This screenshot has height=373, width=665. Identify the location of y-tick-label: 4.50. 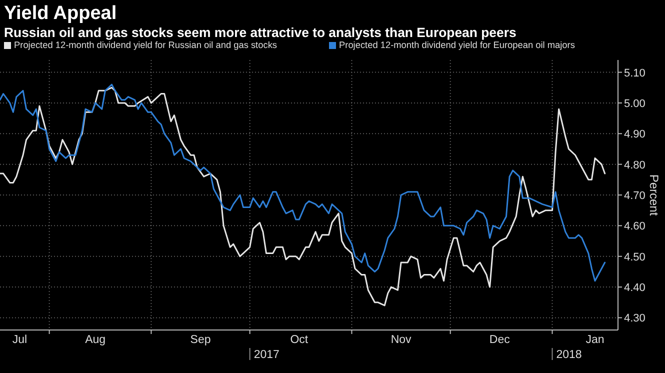
(635, 257).